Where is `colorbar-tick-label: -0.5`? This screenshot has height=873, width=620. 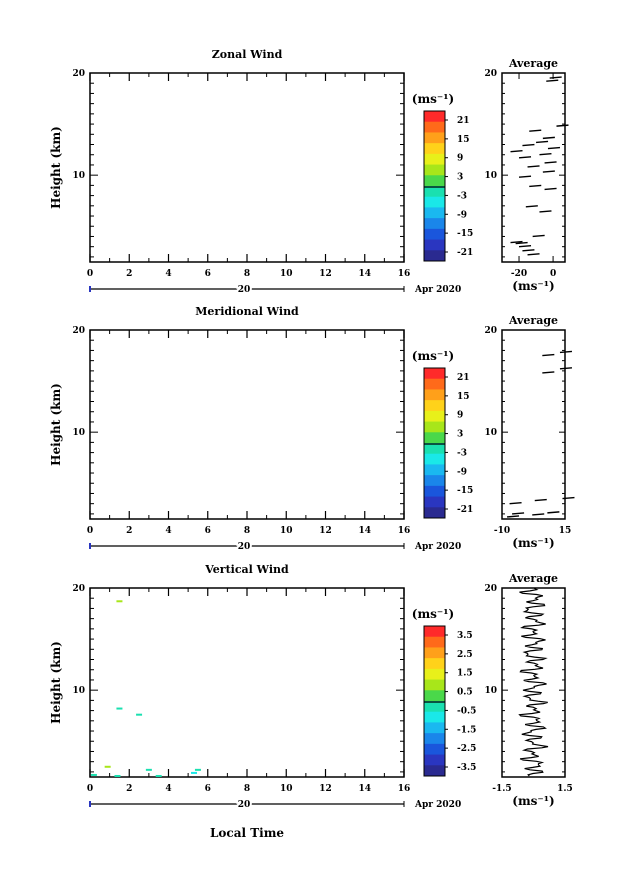
colorbar-tick-label: -0.5 is located at coordinates (466, 711).